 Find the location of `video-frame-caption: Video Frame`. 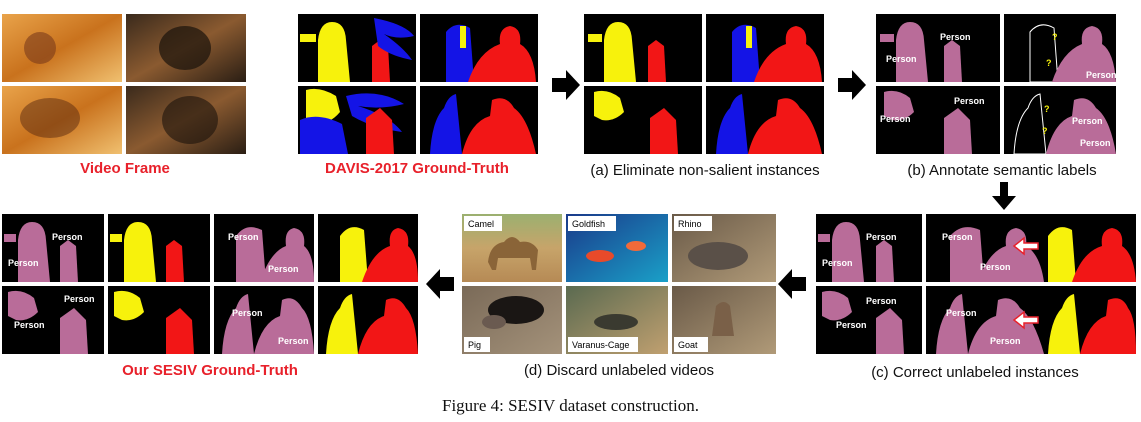

video-frame-caption: Video Frame is located at coordinates (125, 168).